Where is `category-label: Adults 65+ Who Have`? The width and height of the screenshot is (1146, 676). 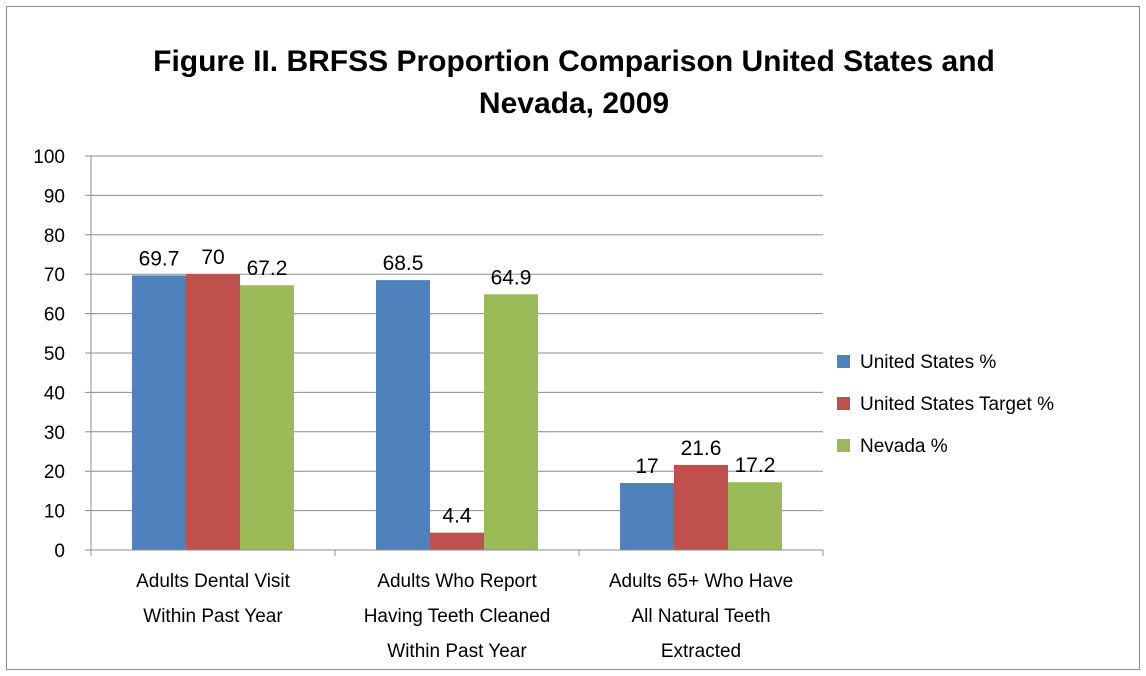 category-label: Adults 65+ Who Have is located at coordinates (701, 581).